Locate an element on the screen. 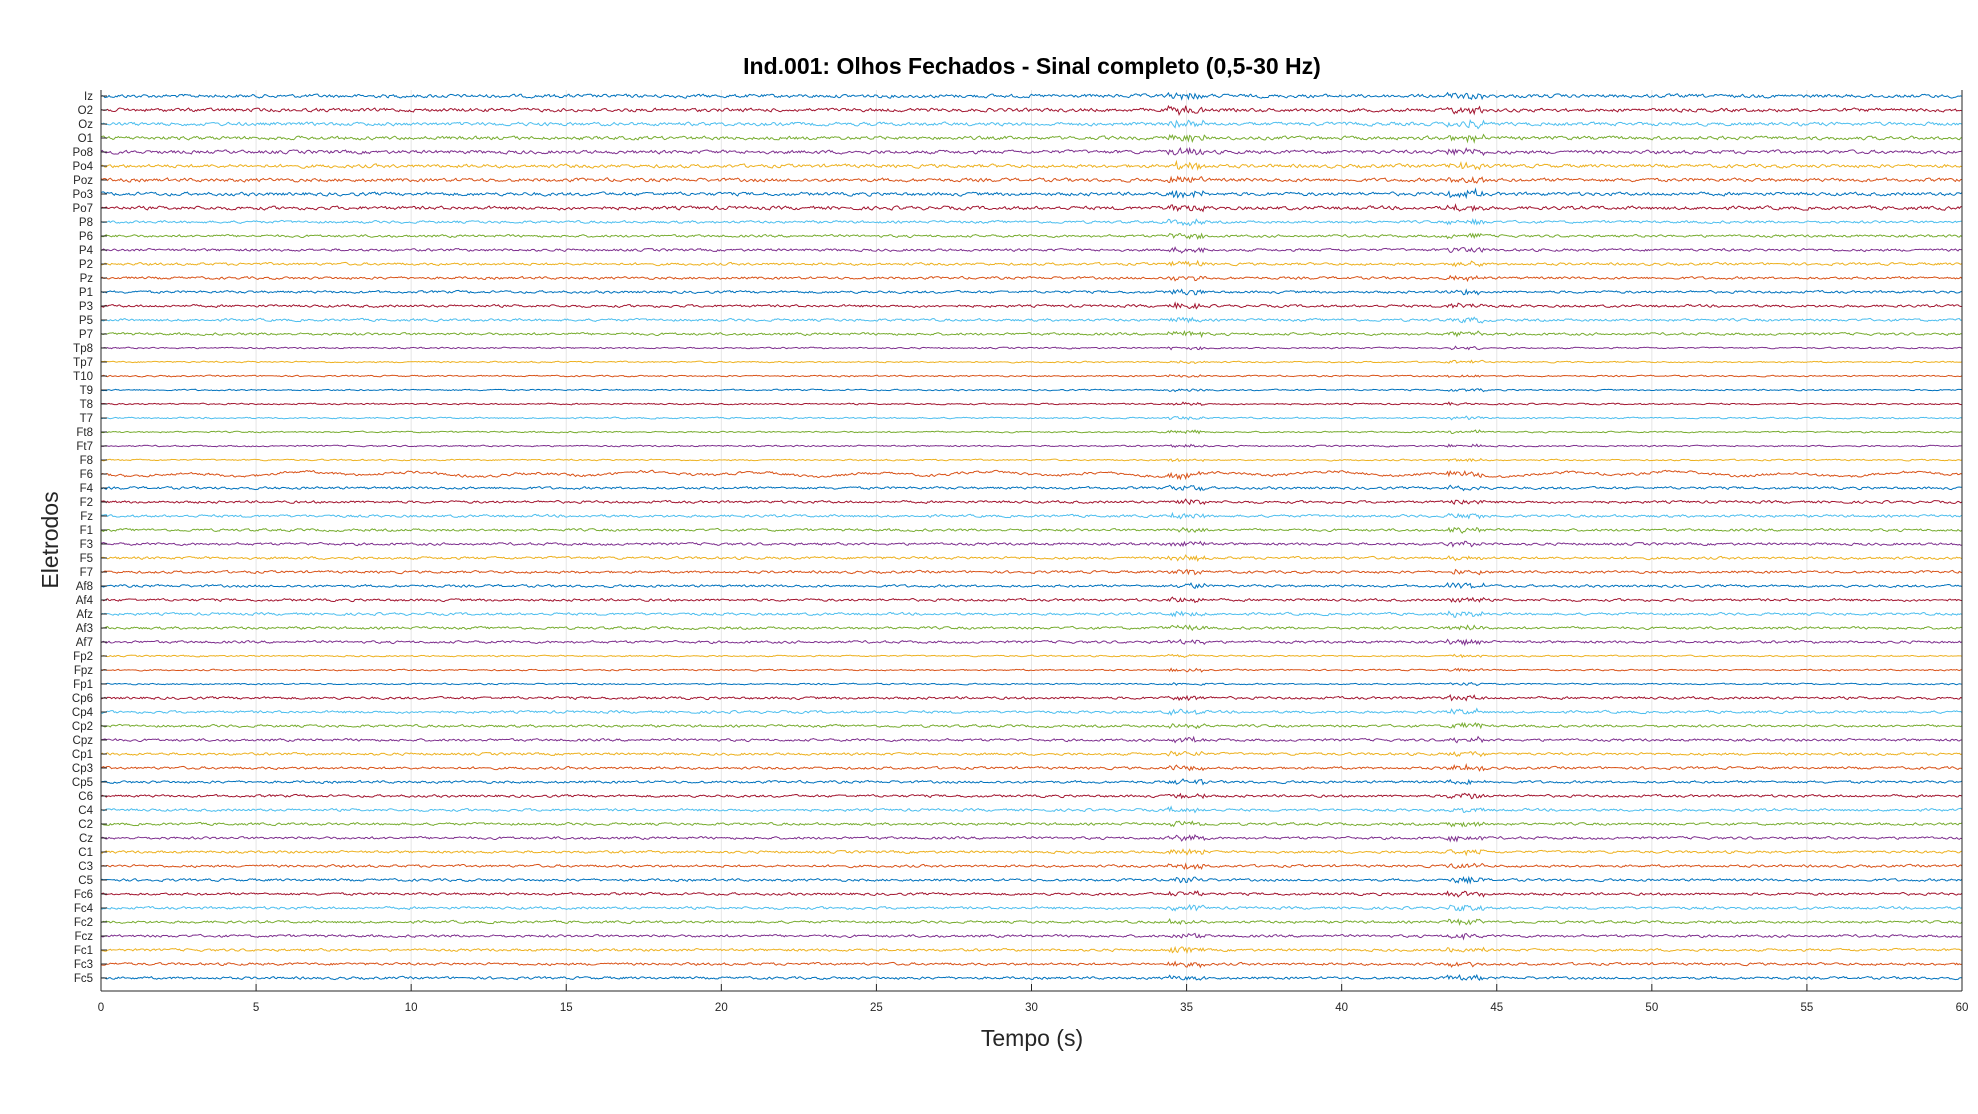  y-tick-Af3: Af3 is located at coordinates (84, 629).